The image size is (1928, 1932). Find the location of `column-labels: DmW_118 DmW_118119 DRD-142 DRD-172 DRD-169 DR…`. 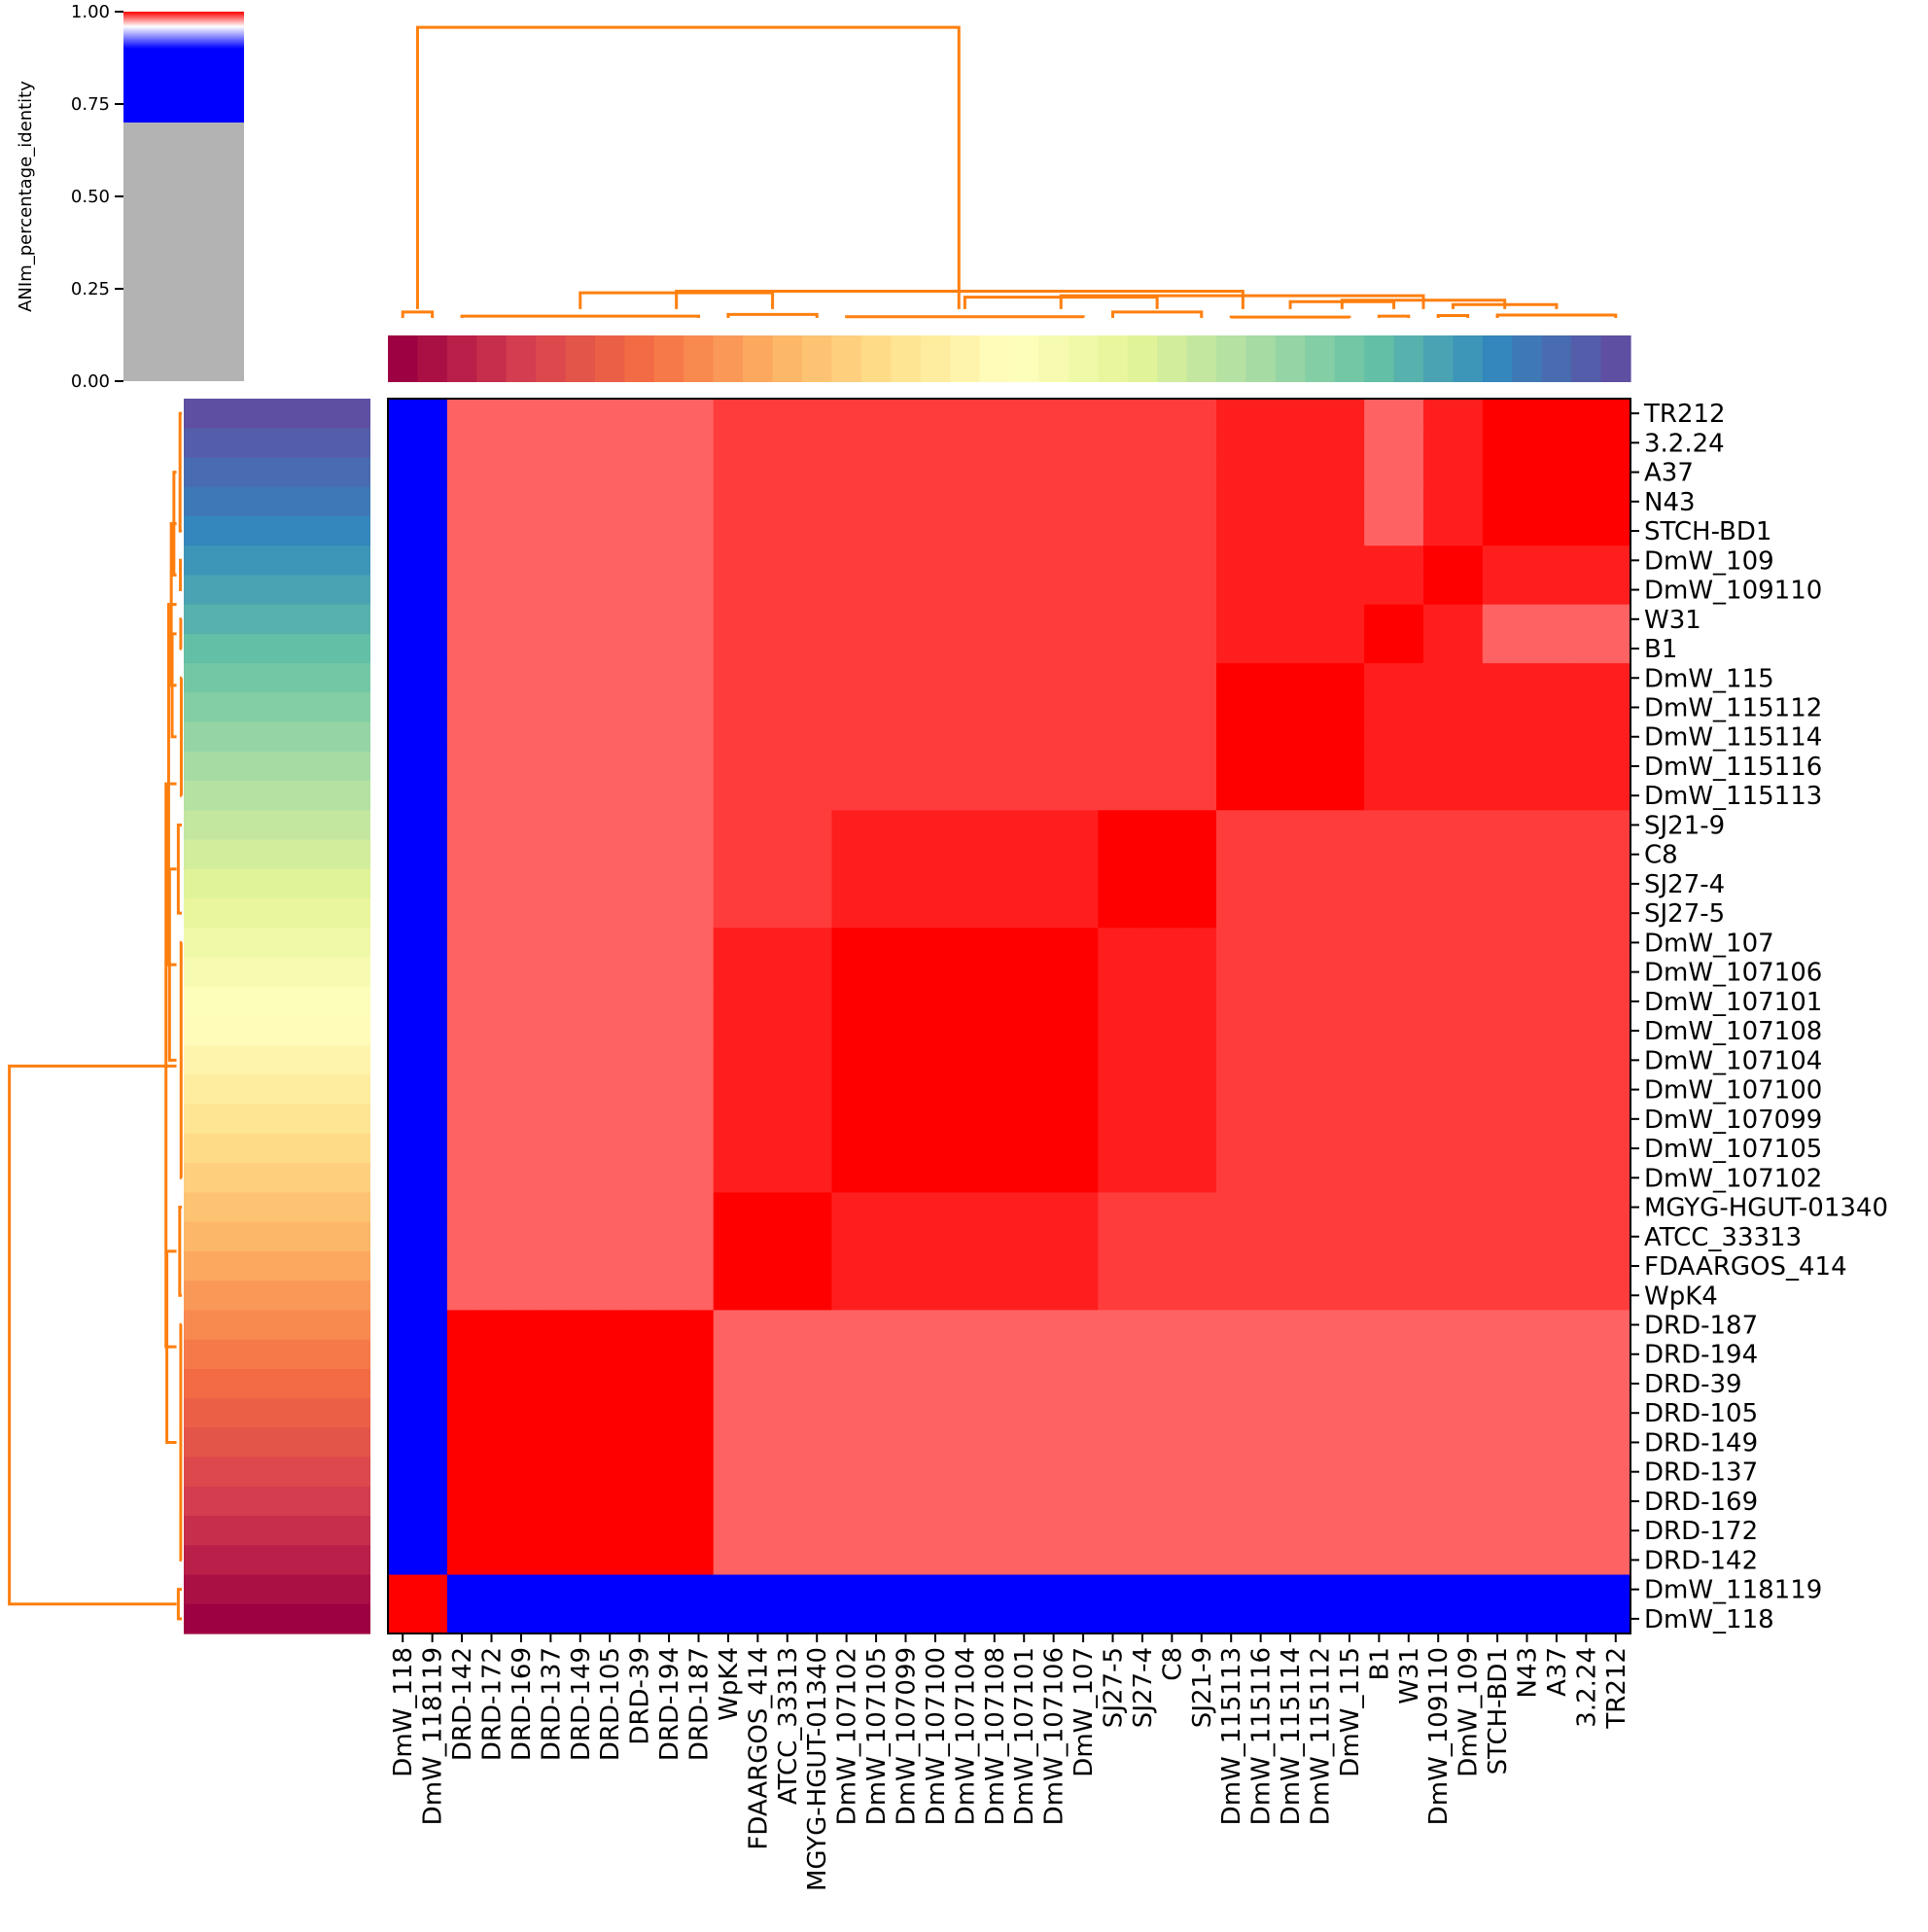

column-labels: DmW_118 DmW_118119 DRD-142 DRD-172 DRD-169 DR… is located at coordinates (1010, 1762).